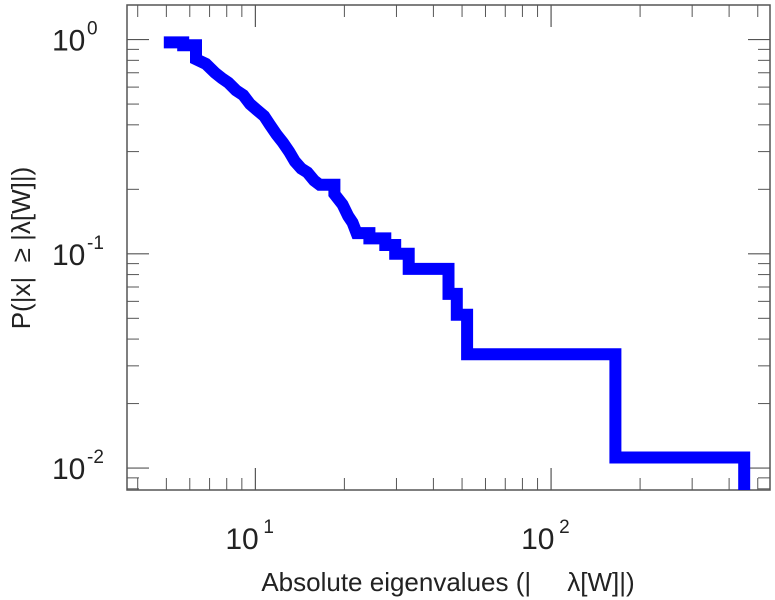 This screenshot has height=600, width=775. Describe the element at coordinates (95, 243) in the screenshot. I see `y-tick-label-exponent: -1` at that location.